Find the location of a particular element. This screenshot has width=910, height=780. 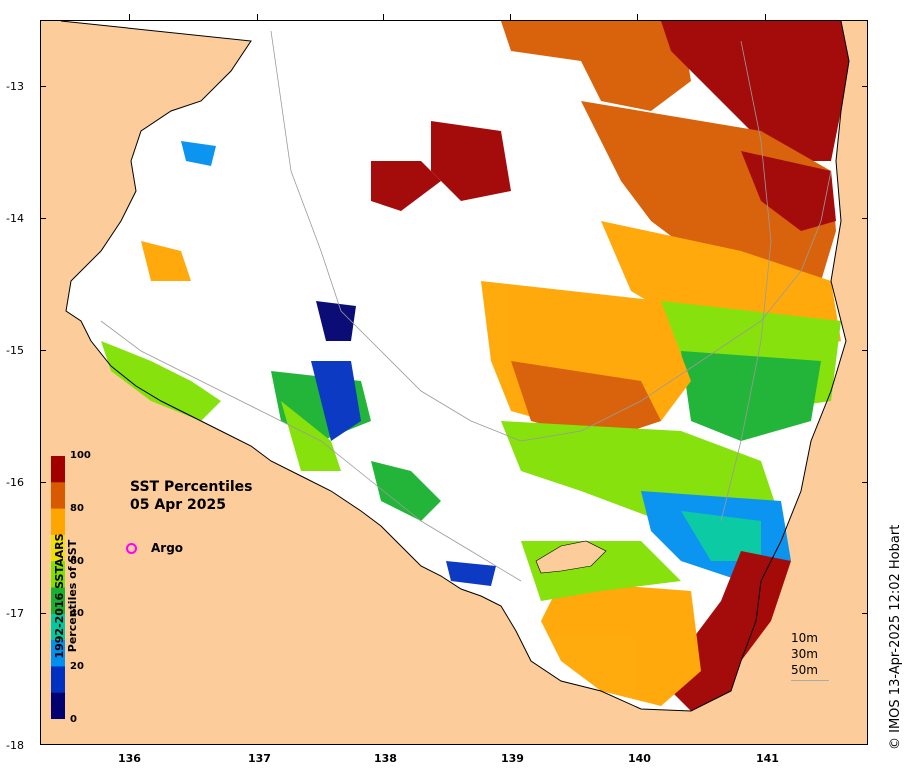

colorbar-title-line: 1992-2016 SSTAARS is located at coordinates (59, 596).